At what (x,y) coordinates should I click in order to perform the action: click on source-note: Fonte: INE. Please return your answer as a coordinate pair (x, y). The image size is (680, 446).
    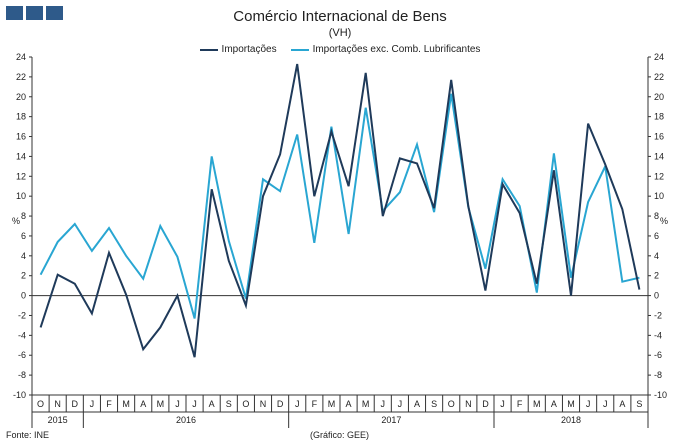
    Looking at the image, I should click on (28, 435).